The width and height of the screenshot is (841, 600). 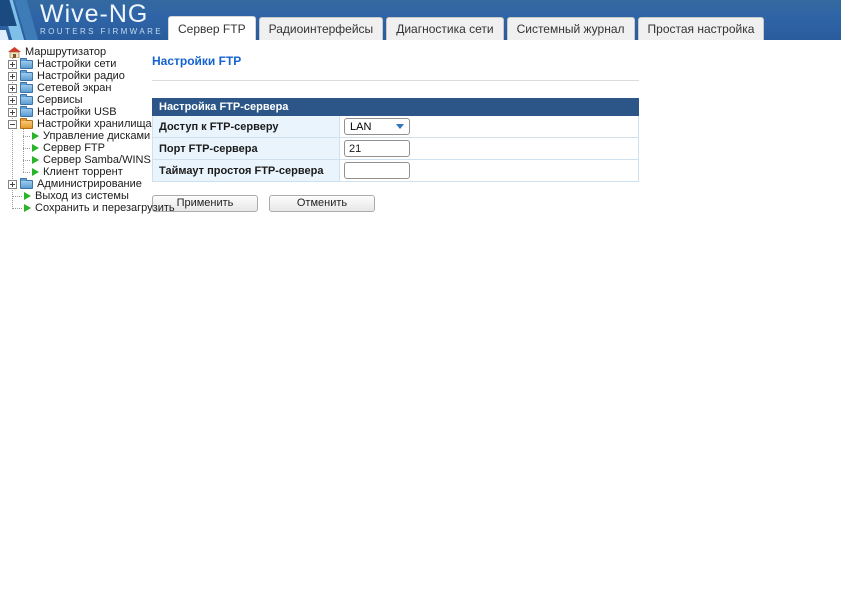 What do you see at coordinates (377, 148) in the screenshot?
I see `ftp-port-input` at bounding box center [377, 148].